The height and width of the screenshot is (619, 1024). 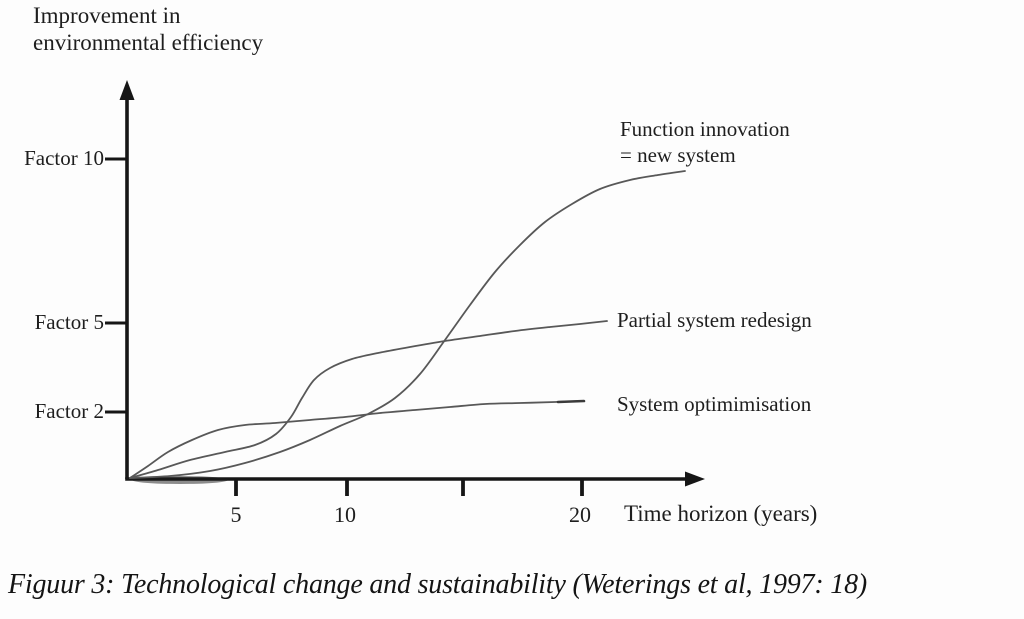 I want to click on series-label-partial-system-redesign: Partial system redesign, so click(x=714, y=320).